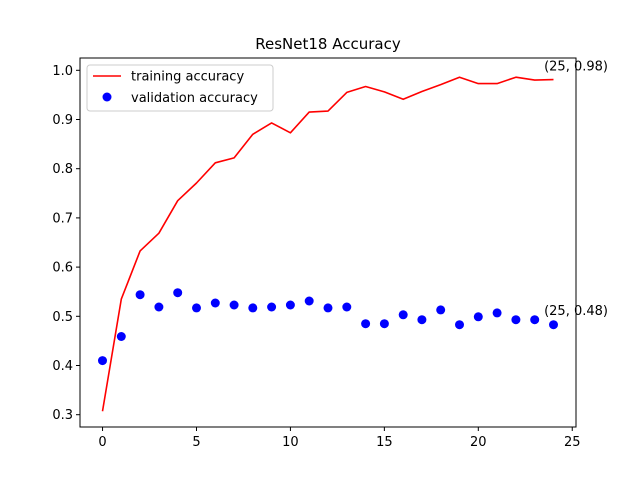 This screenshot has height=480, width=640. Describe the element at coordinates (194, 98) in the screenshot. I see `legend-label-validation: validation accuracy` at that location.